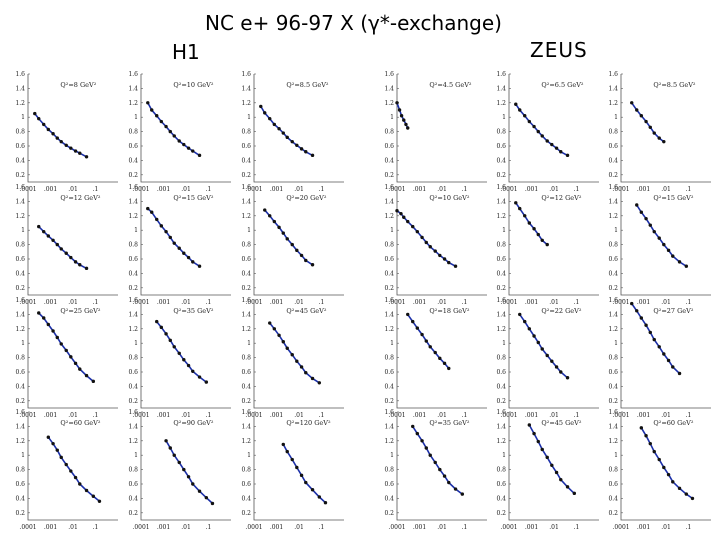 This screenshot has height=540, width=720. Describe the element at coordinates (449, 423) in the screenshot. I see `q2-label: Q²=35 GeV²` at that location.